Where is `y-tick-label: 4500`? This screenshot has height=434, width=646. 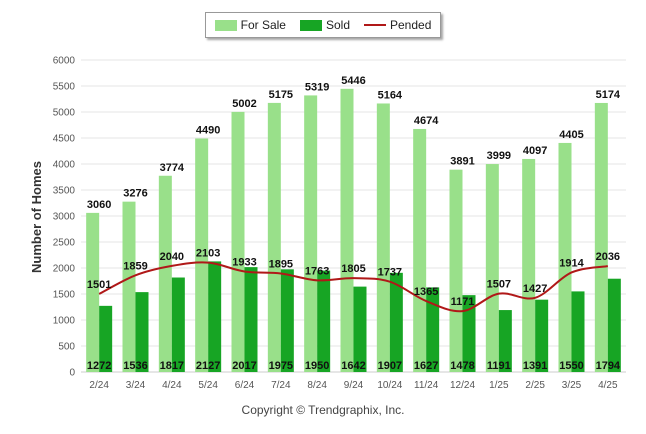
y-tick-label: 4500 is located at coordinates (64, 139).